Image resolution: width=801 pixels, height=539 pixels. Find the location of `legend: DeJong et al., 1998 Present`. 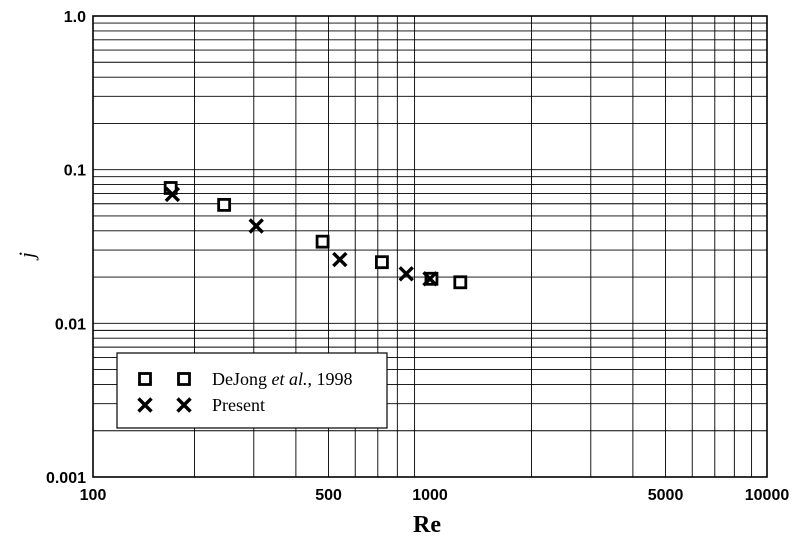

legend: DeJong et al., 1998 Present is located at coordinates (252, 390).